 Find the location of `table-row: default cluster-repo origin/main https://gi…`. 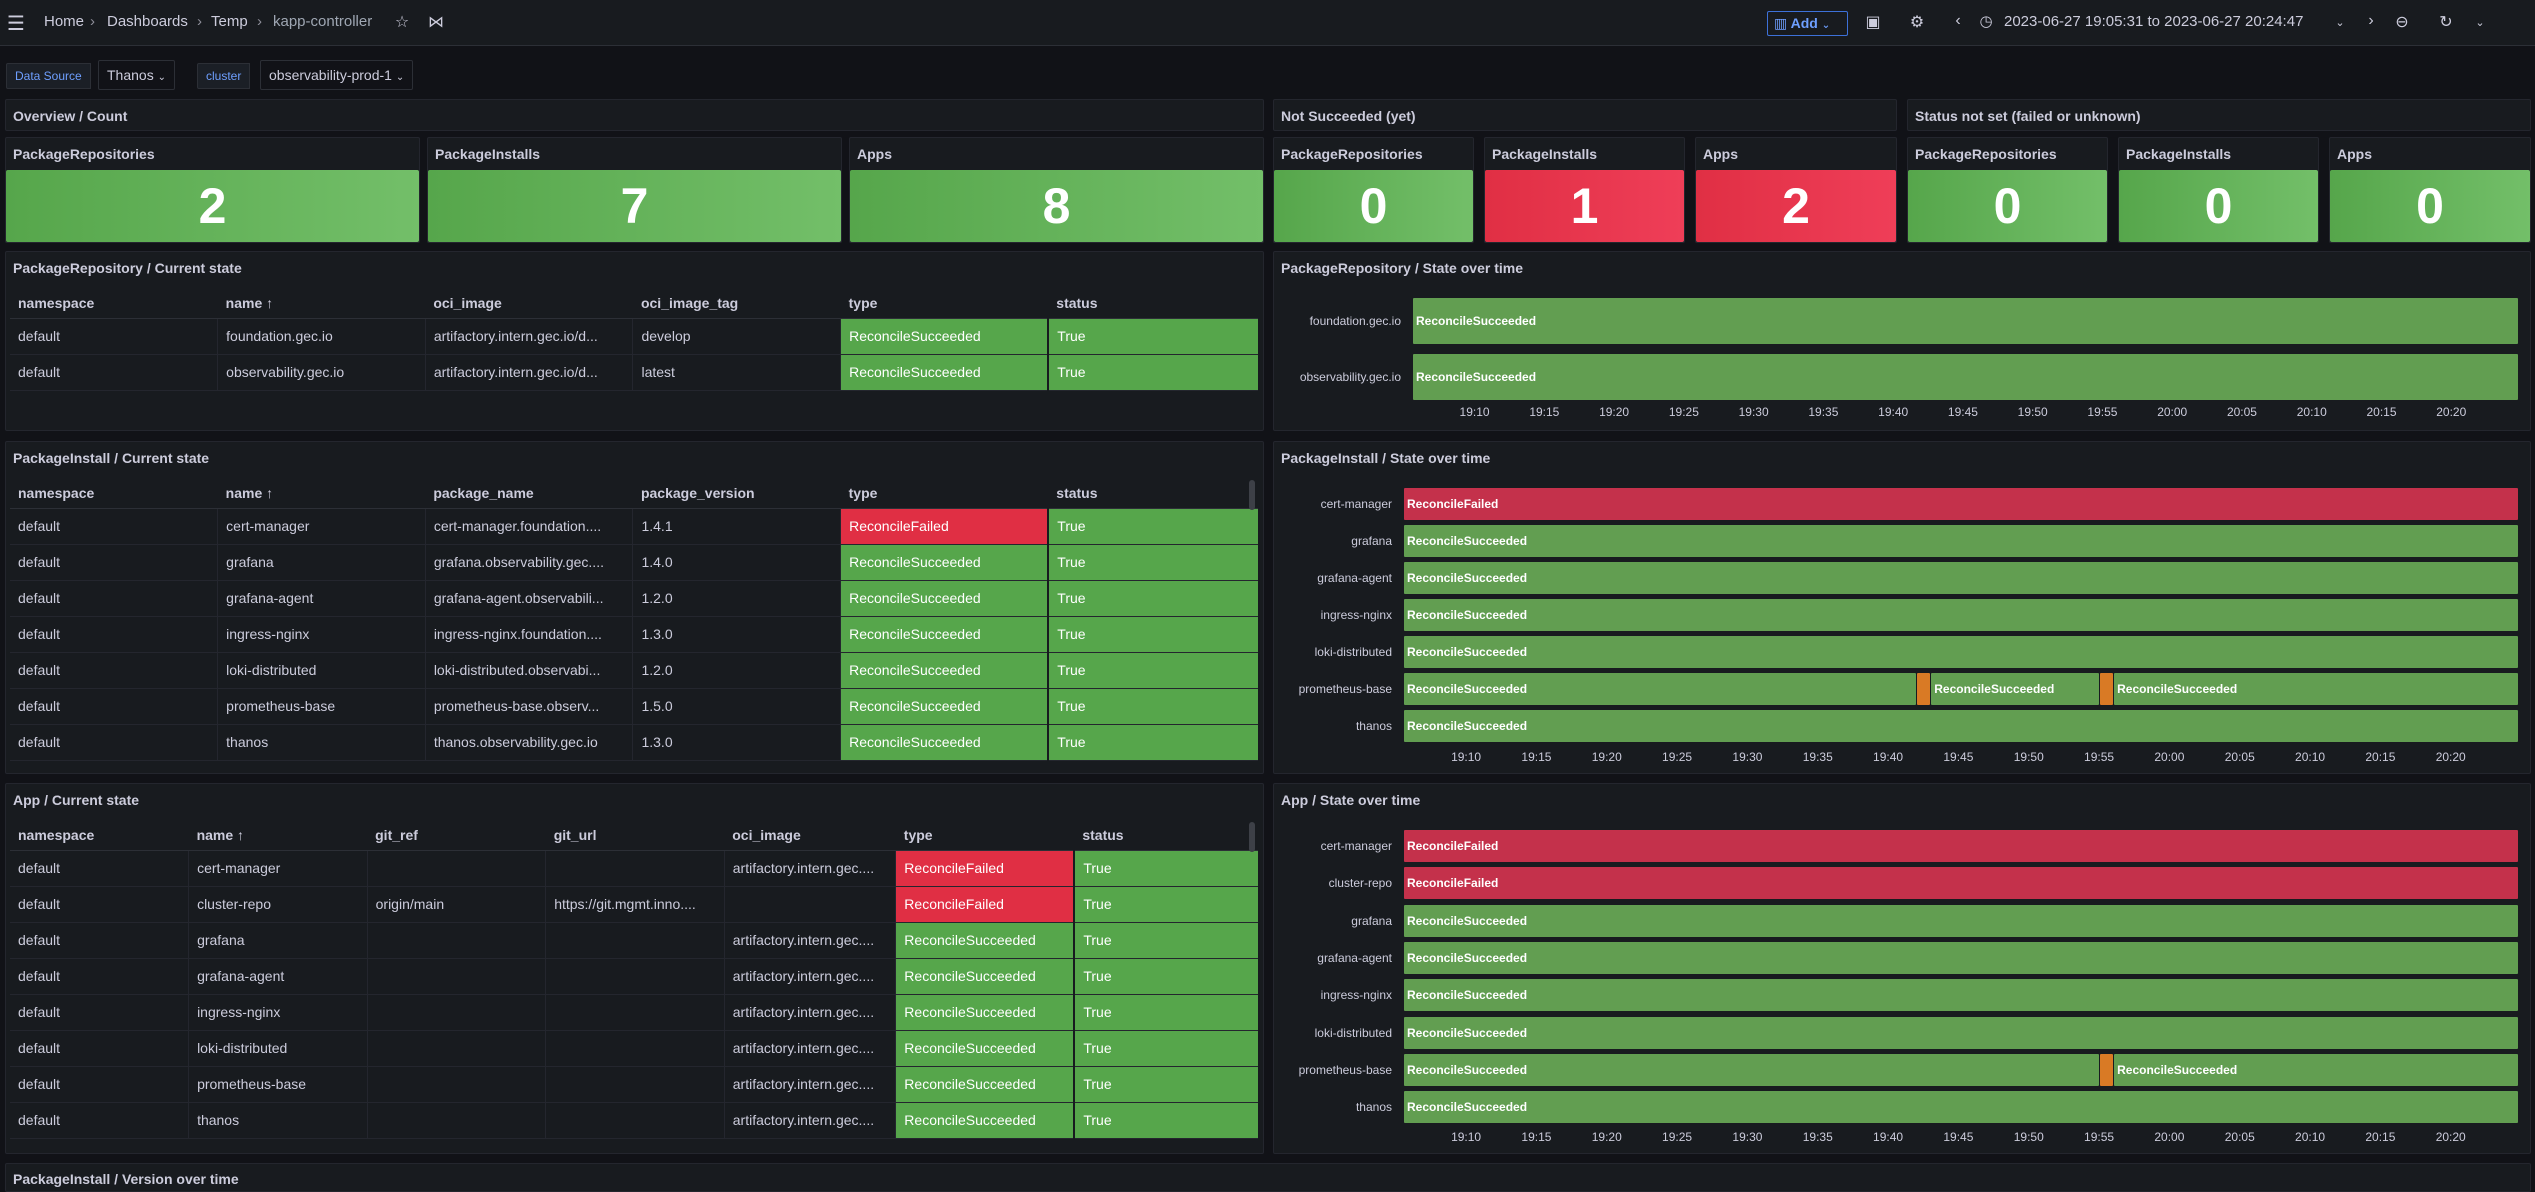

table-row: default cluster-repo origin/main https://gi… is located at coordinates (635, 904).